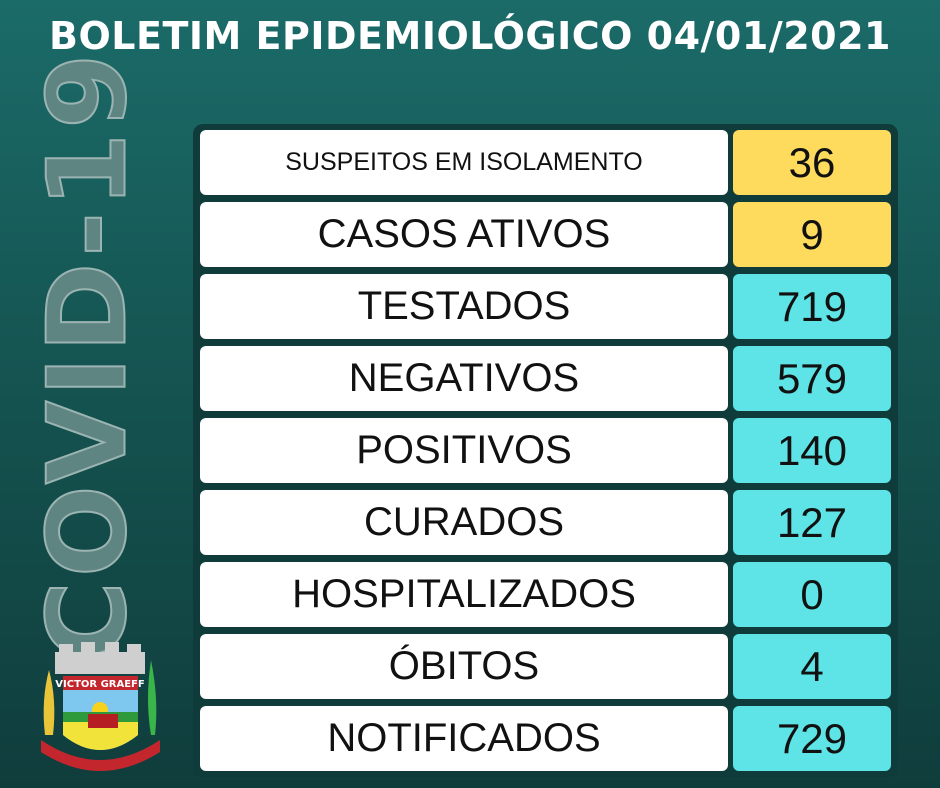 This screenshot has height=788, width=940. What do you see at coordinates (812, 450) in the screenshot?
I see `stat-value: 140` at bounding box center [812, 450].